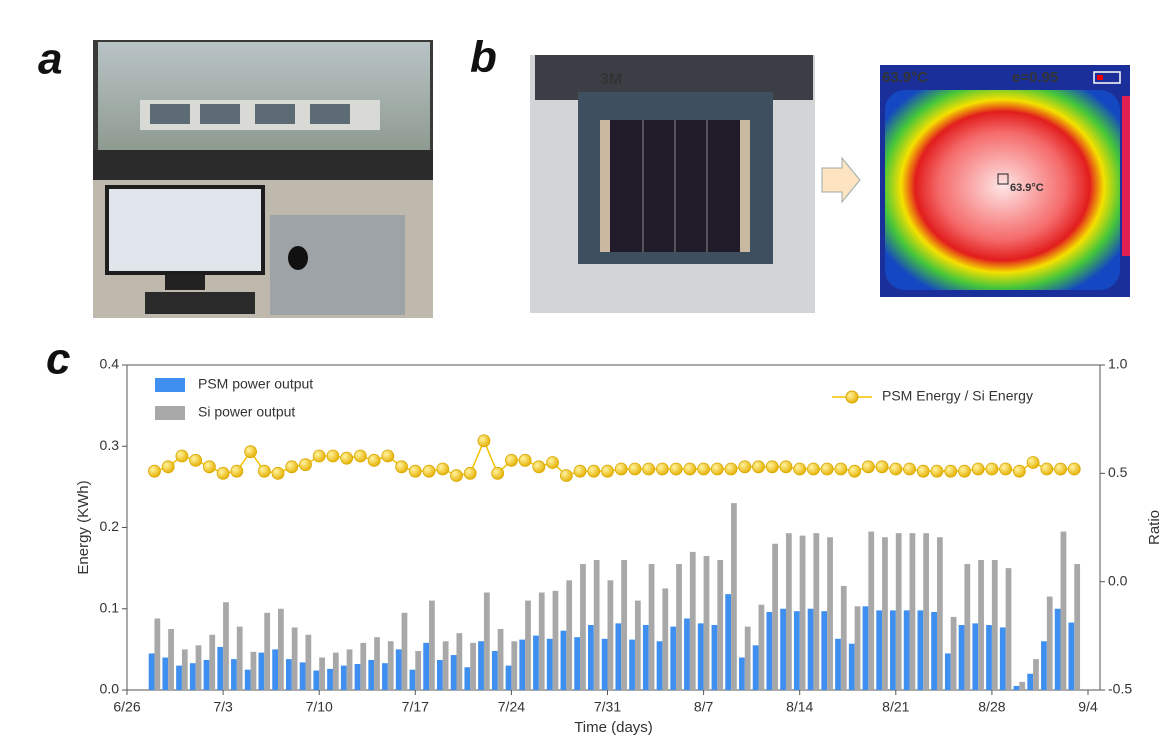 The width and height of the screenshot is (1170, 746). I want to click on panel-label: a, so click(50, 59).